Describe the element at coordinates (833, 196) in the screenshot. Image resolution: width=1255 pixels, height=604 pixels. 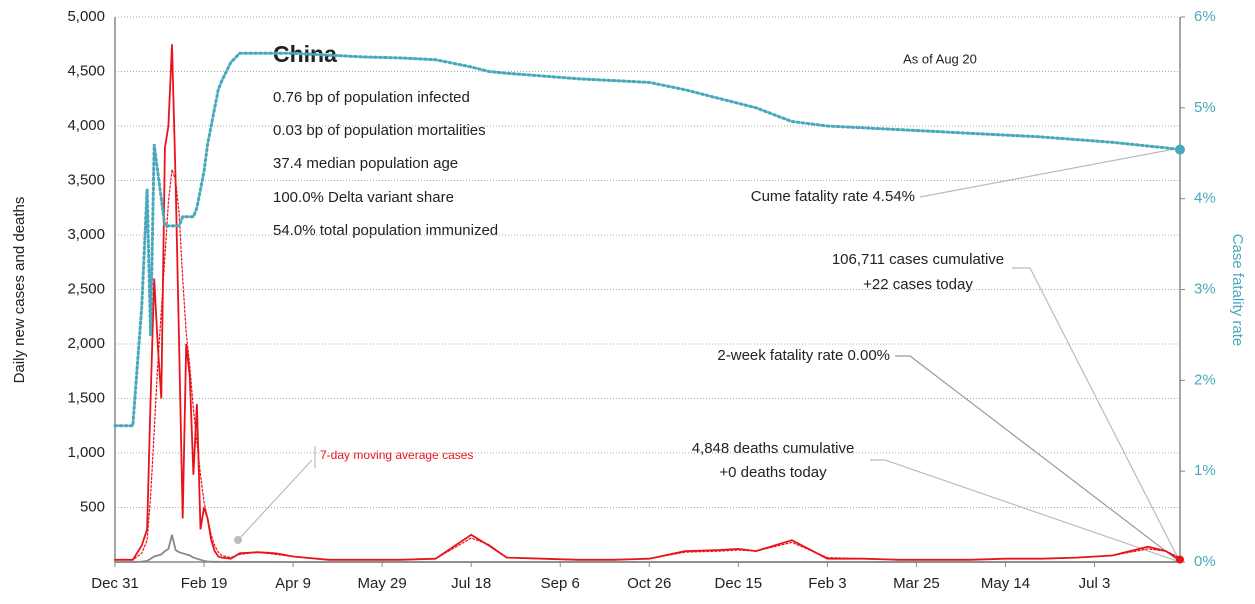
I see `annotation: Cume fatality rate 4.54%` at that location.